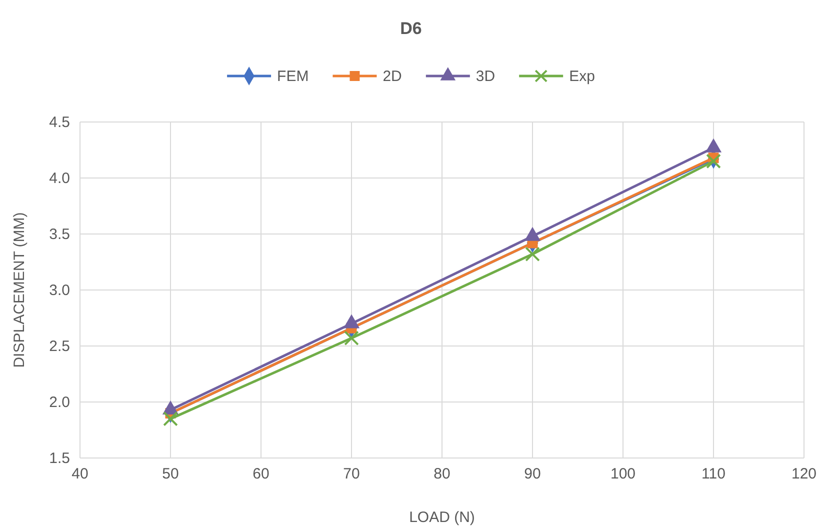  I want to click on x-tick-label: 100, so click(623, 474).